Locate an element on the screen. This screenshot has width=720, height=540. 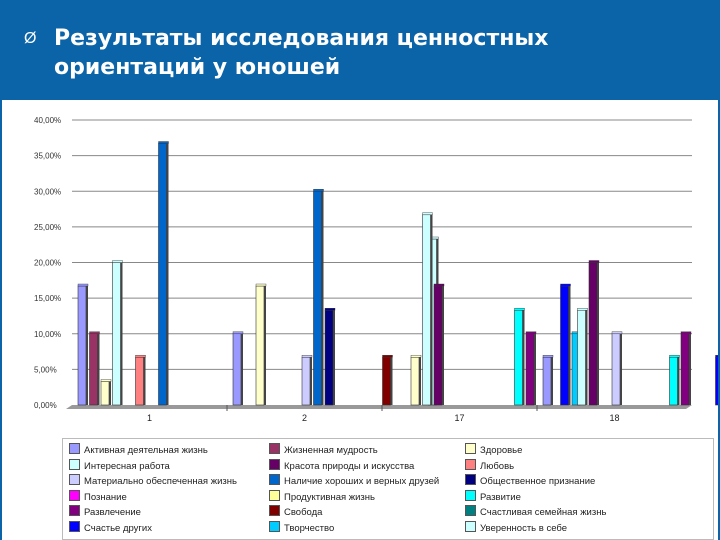
legend-label: Свобода is located at coordinates (303, 512).